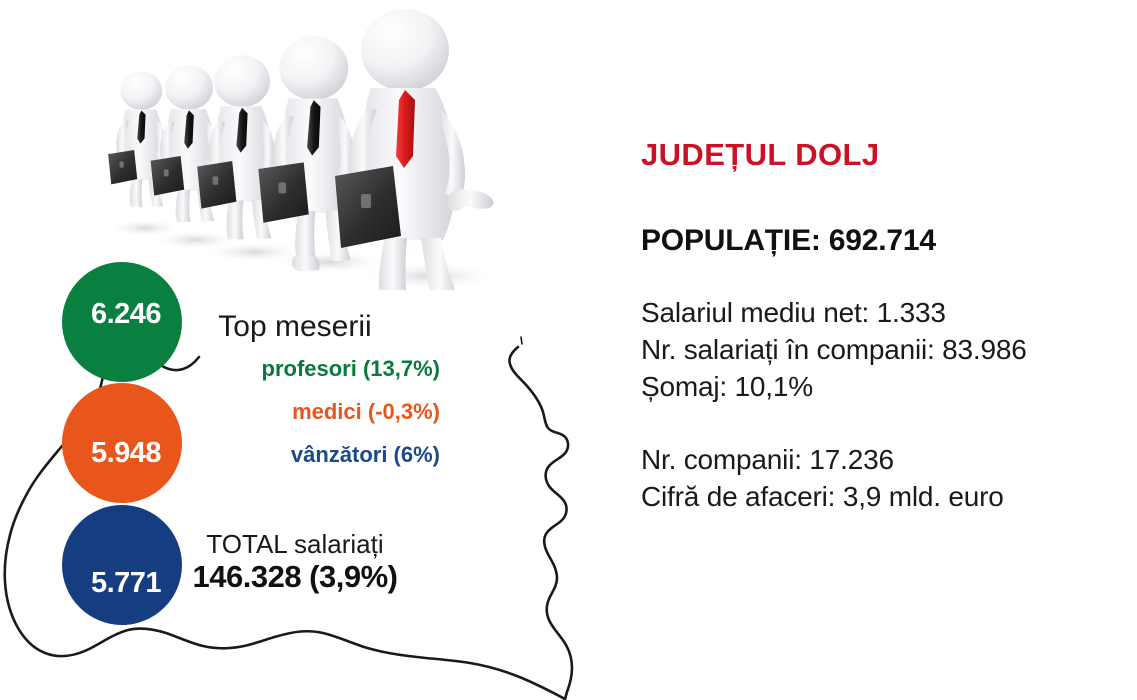 The image size is (1137, 700). I want to click on leader-arm-right, so click(452, 155).